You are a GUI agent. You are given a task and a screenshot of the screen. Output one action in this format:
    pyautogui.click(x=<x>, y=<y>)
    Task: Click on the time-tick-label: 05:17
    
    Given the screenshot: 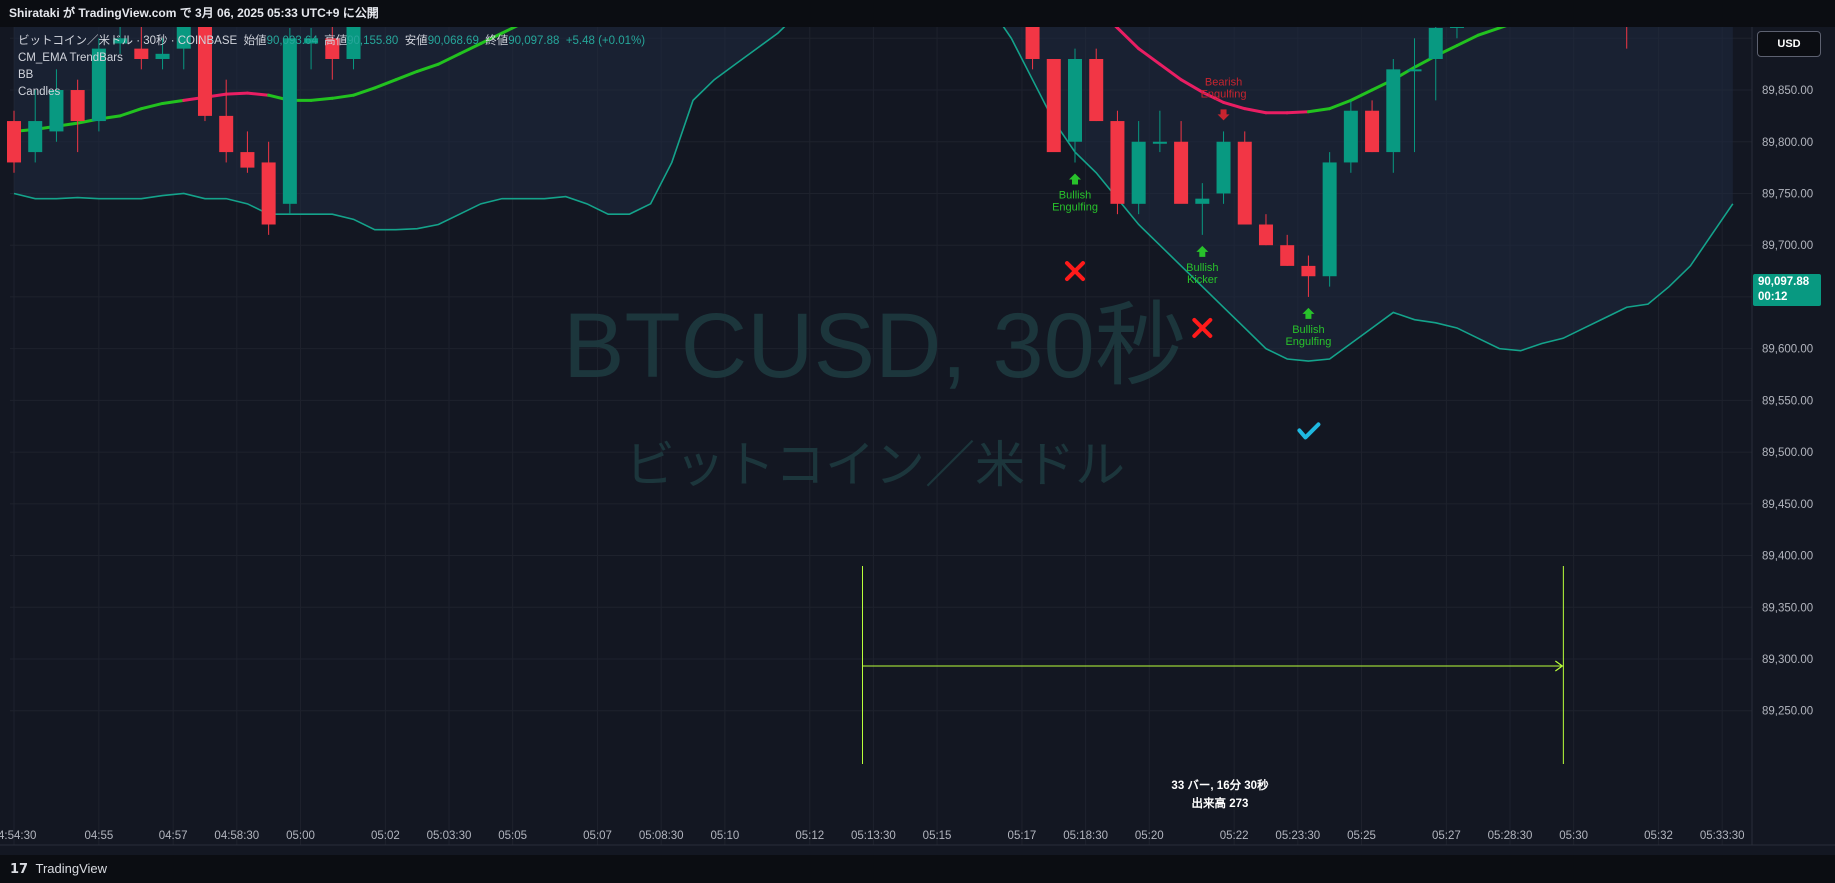 What is the action you would take?
    pyautogui.click(x=1022, y=836)
    